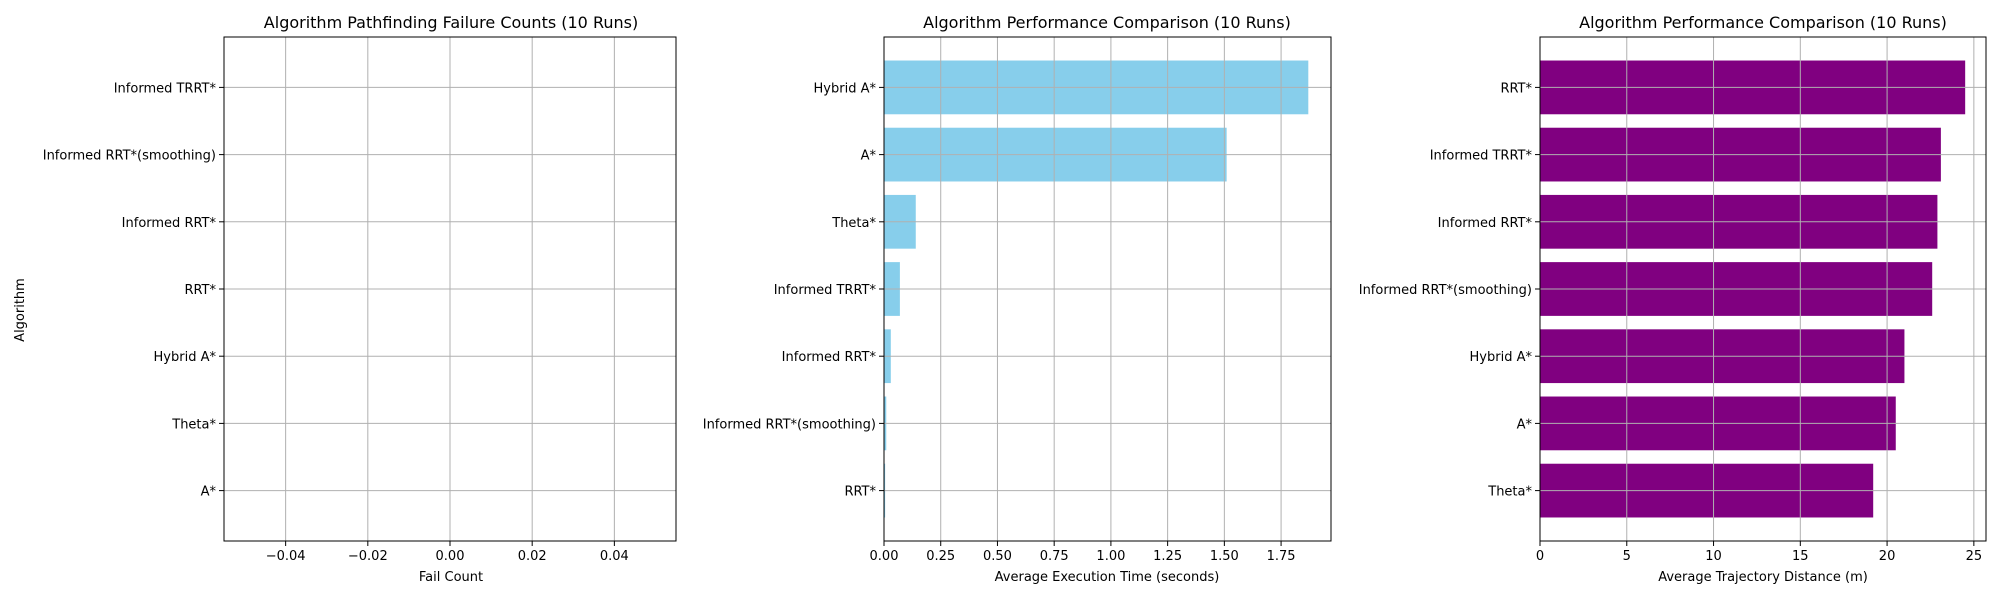 The width and height of the screenshot is (2000, 600). What do you see at coordinates (1627, 556) in the screenshot?
I see `x-tick-label: 5` at bounding box center [1627, 556].